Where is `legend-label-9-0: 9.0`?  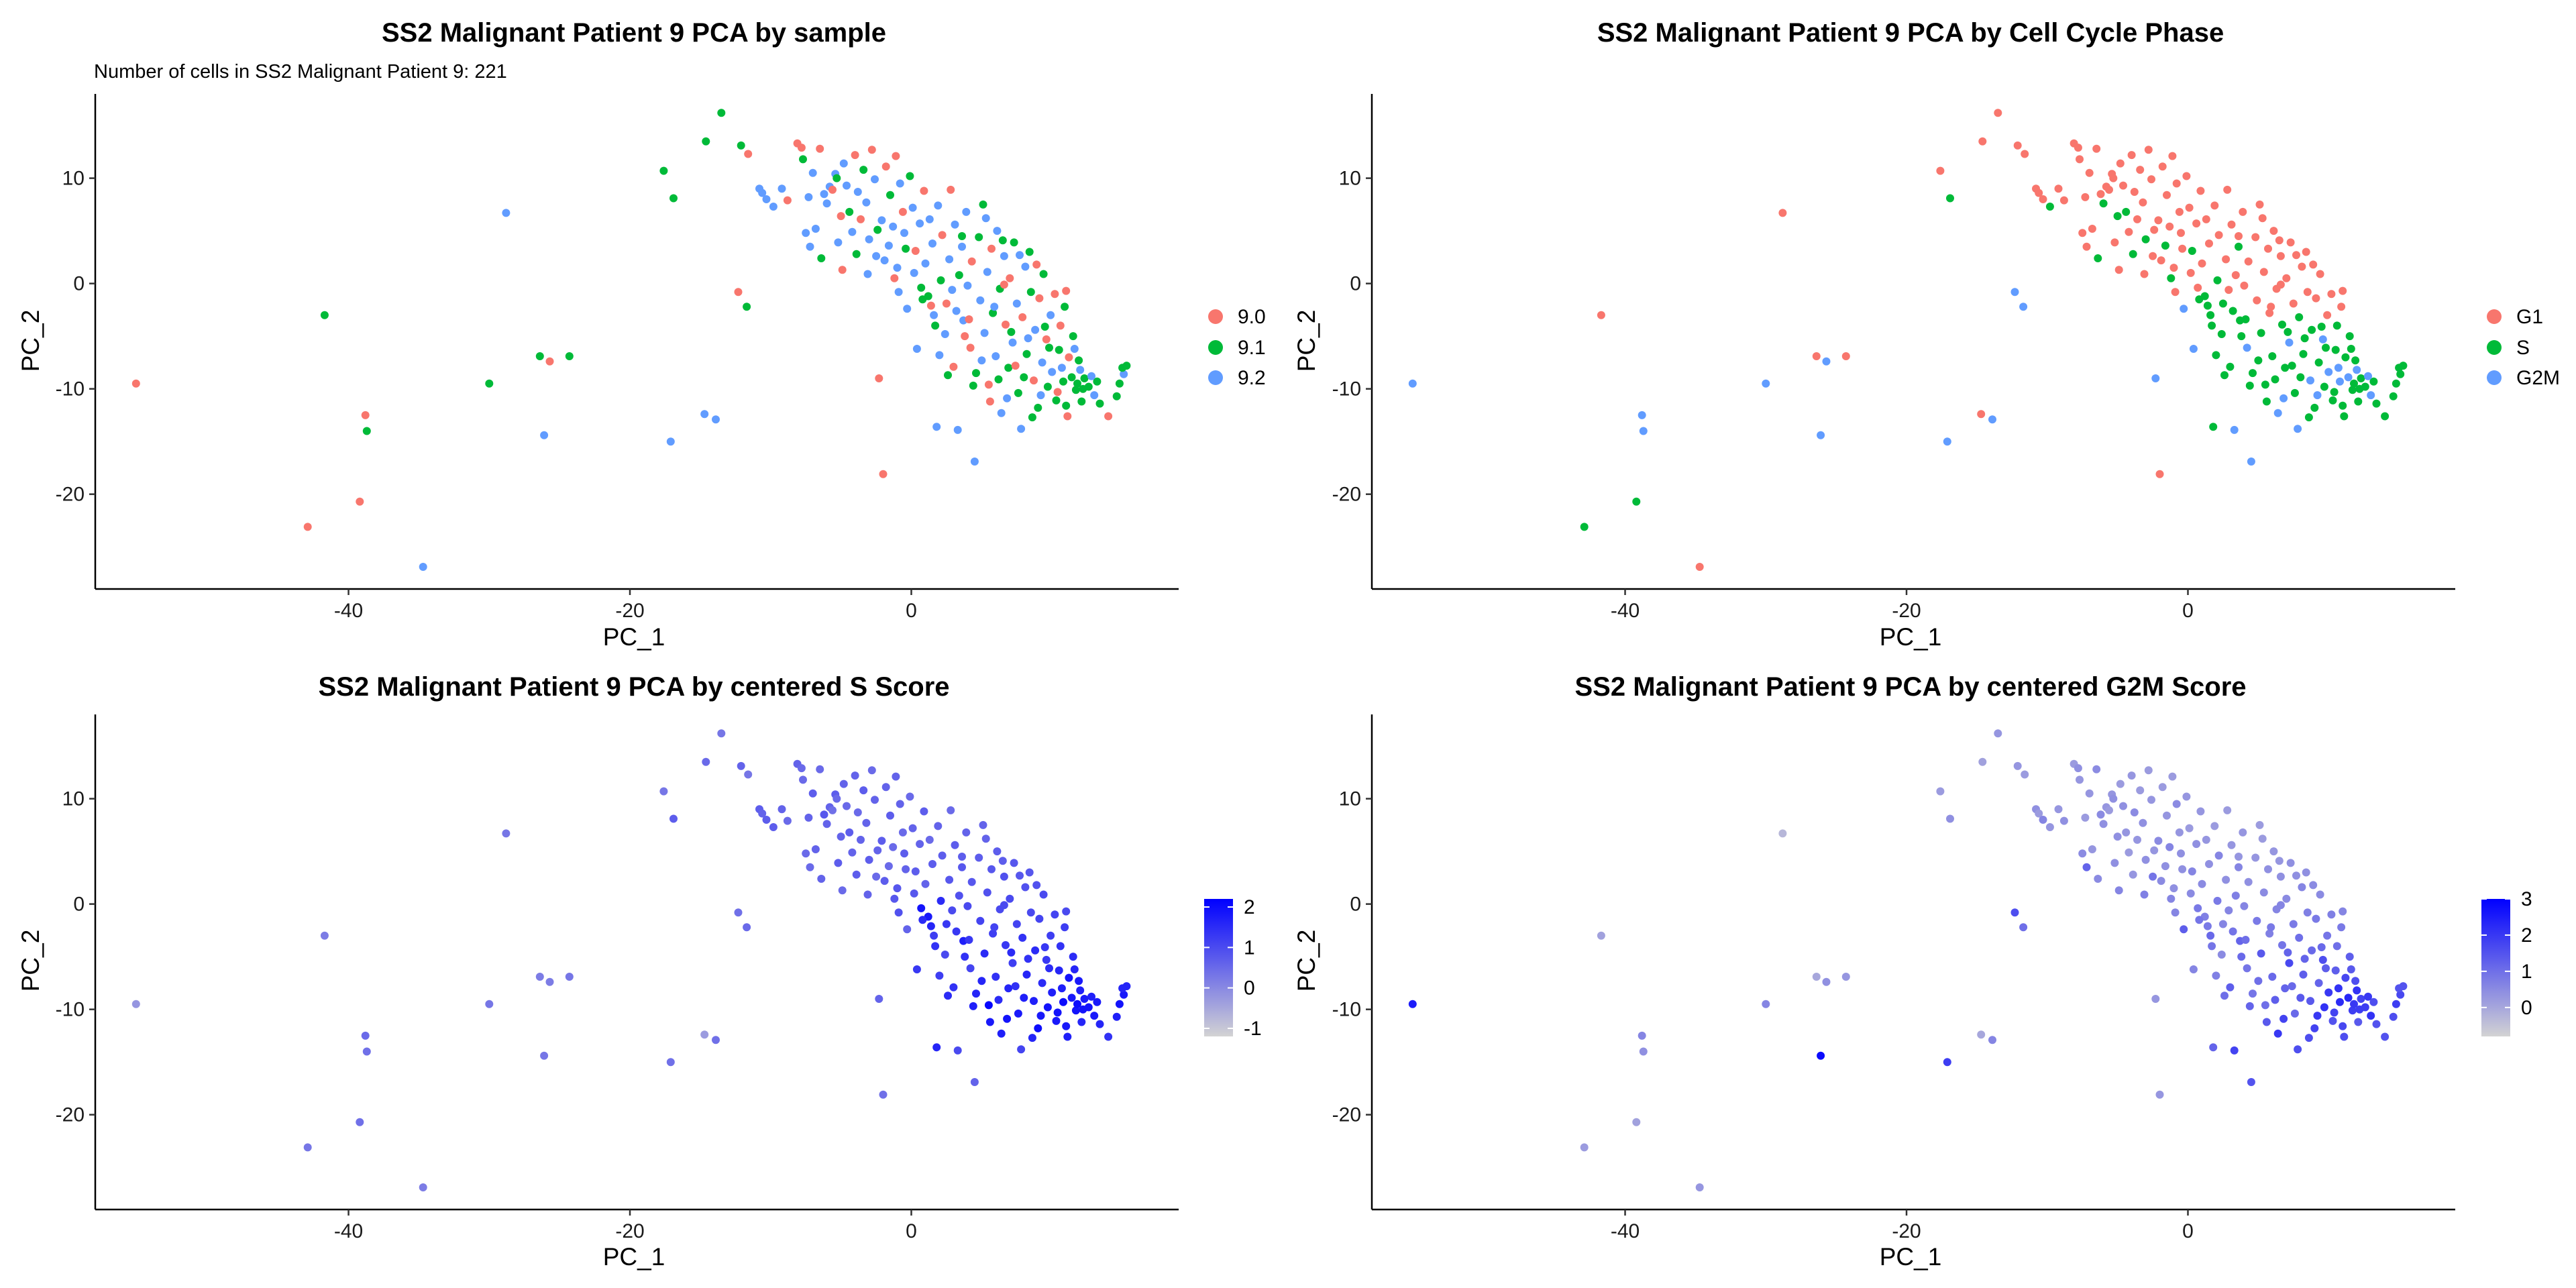
legend-label-9-0: 9.0 is located at coordinates (1252, 317).